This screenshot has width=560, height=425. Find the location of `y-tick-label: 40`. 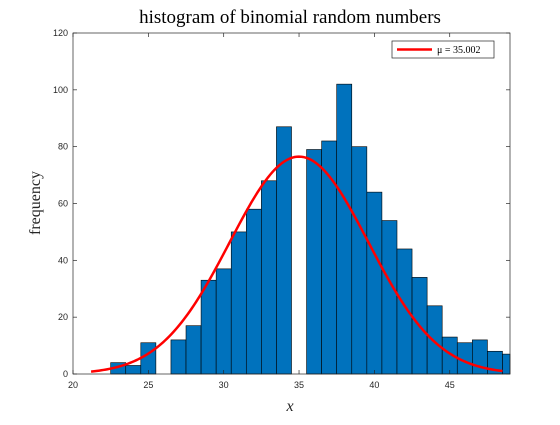

y-tick-label: 40 is located at coordinates (63, 260).